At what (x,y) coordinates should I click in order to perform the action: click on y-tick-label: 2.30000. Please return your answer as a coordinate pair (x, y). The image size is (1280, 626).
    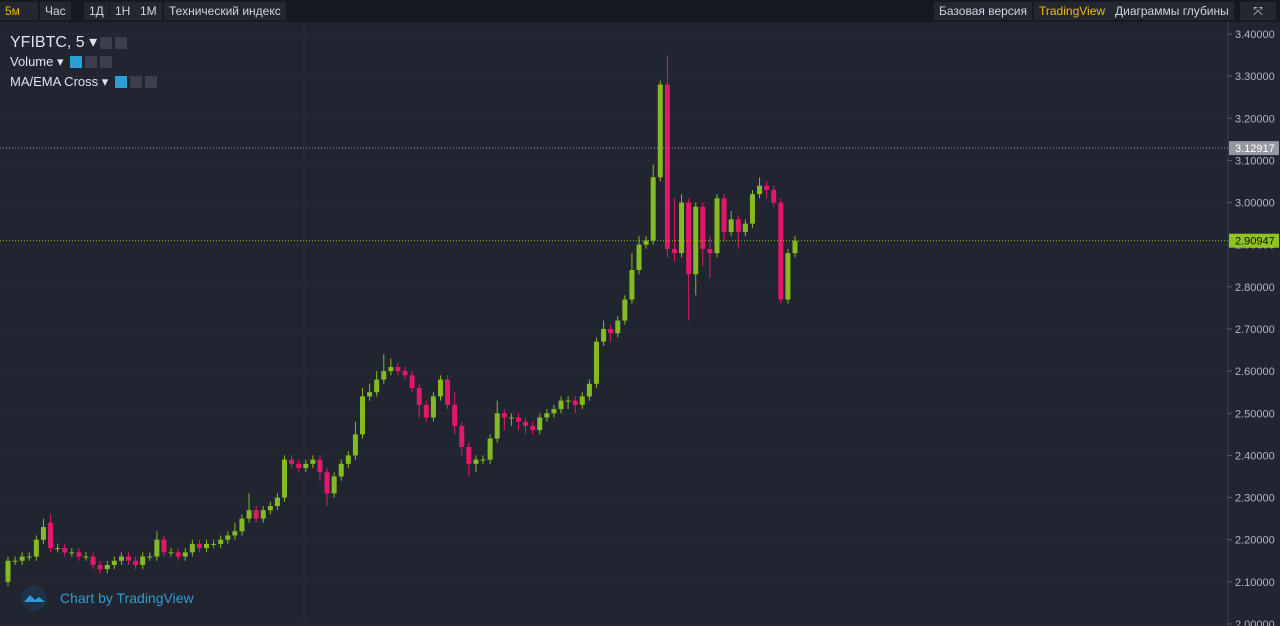
    Looking at the image, I should click on (1255, 499).